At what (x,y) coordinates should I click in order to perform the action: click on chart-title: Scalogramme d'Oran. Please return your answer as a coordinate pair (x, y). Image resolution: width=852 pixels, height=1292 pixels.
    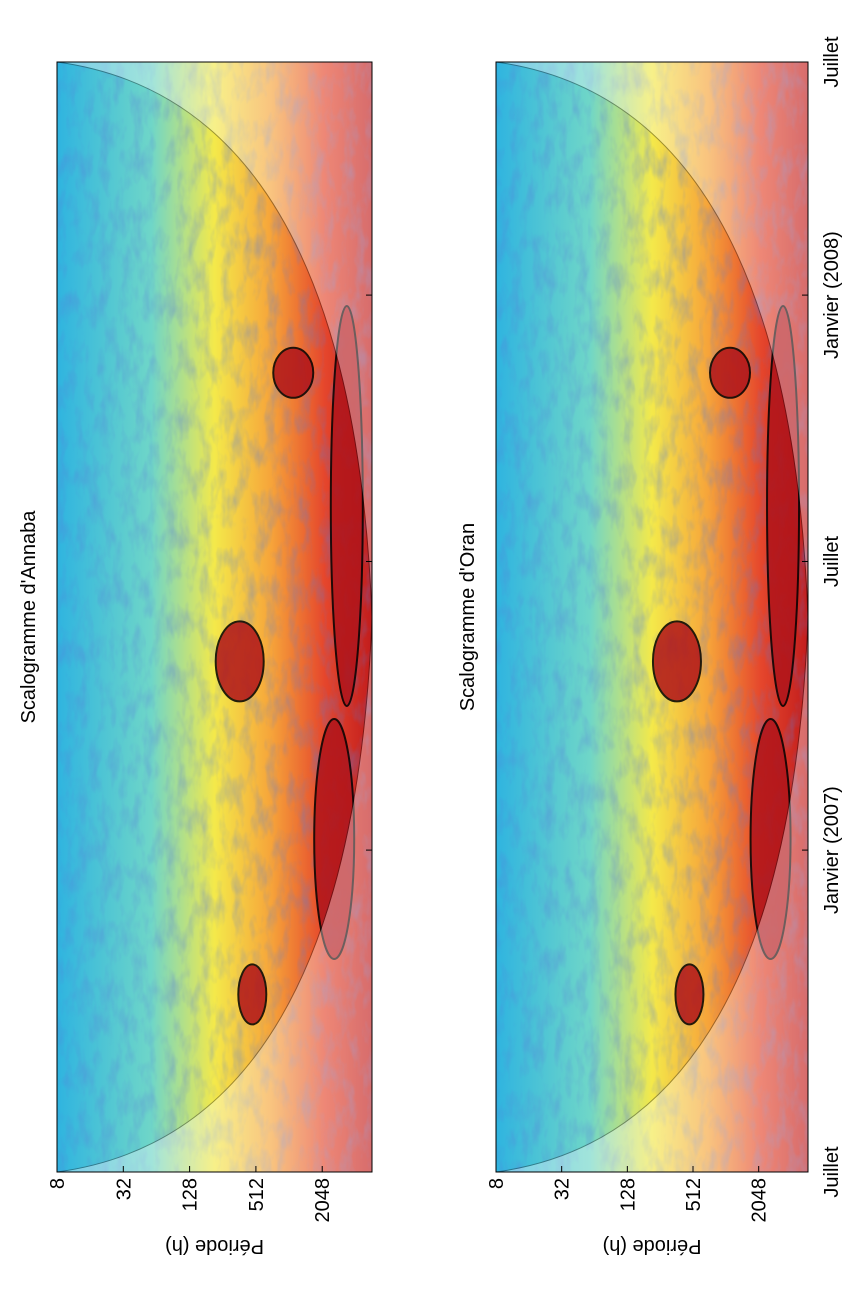
    Looking at the image, I should click on (468, 617).